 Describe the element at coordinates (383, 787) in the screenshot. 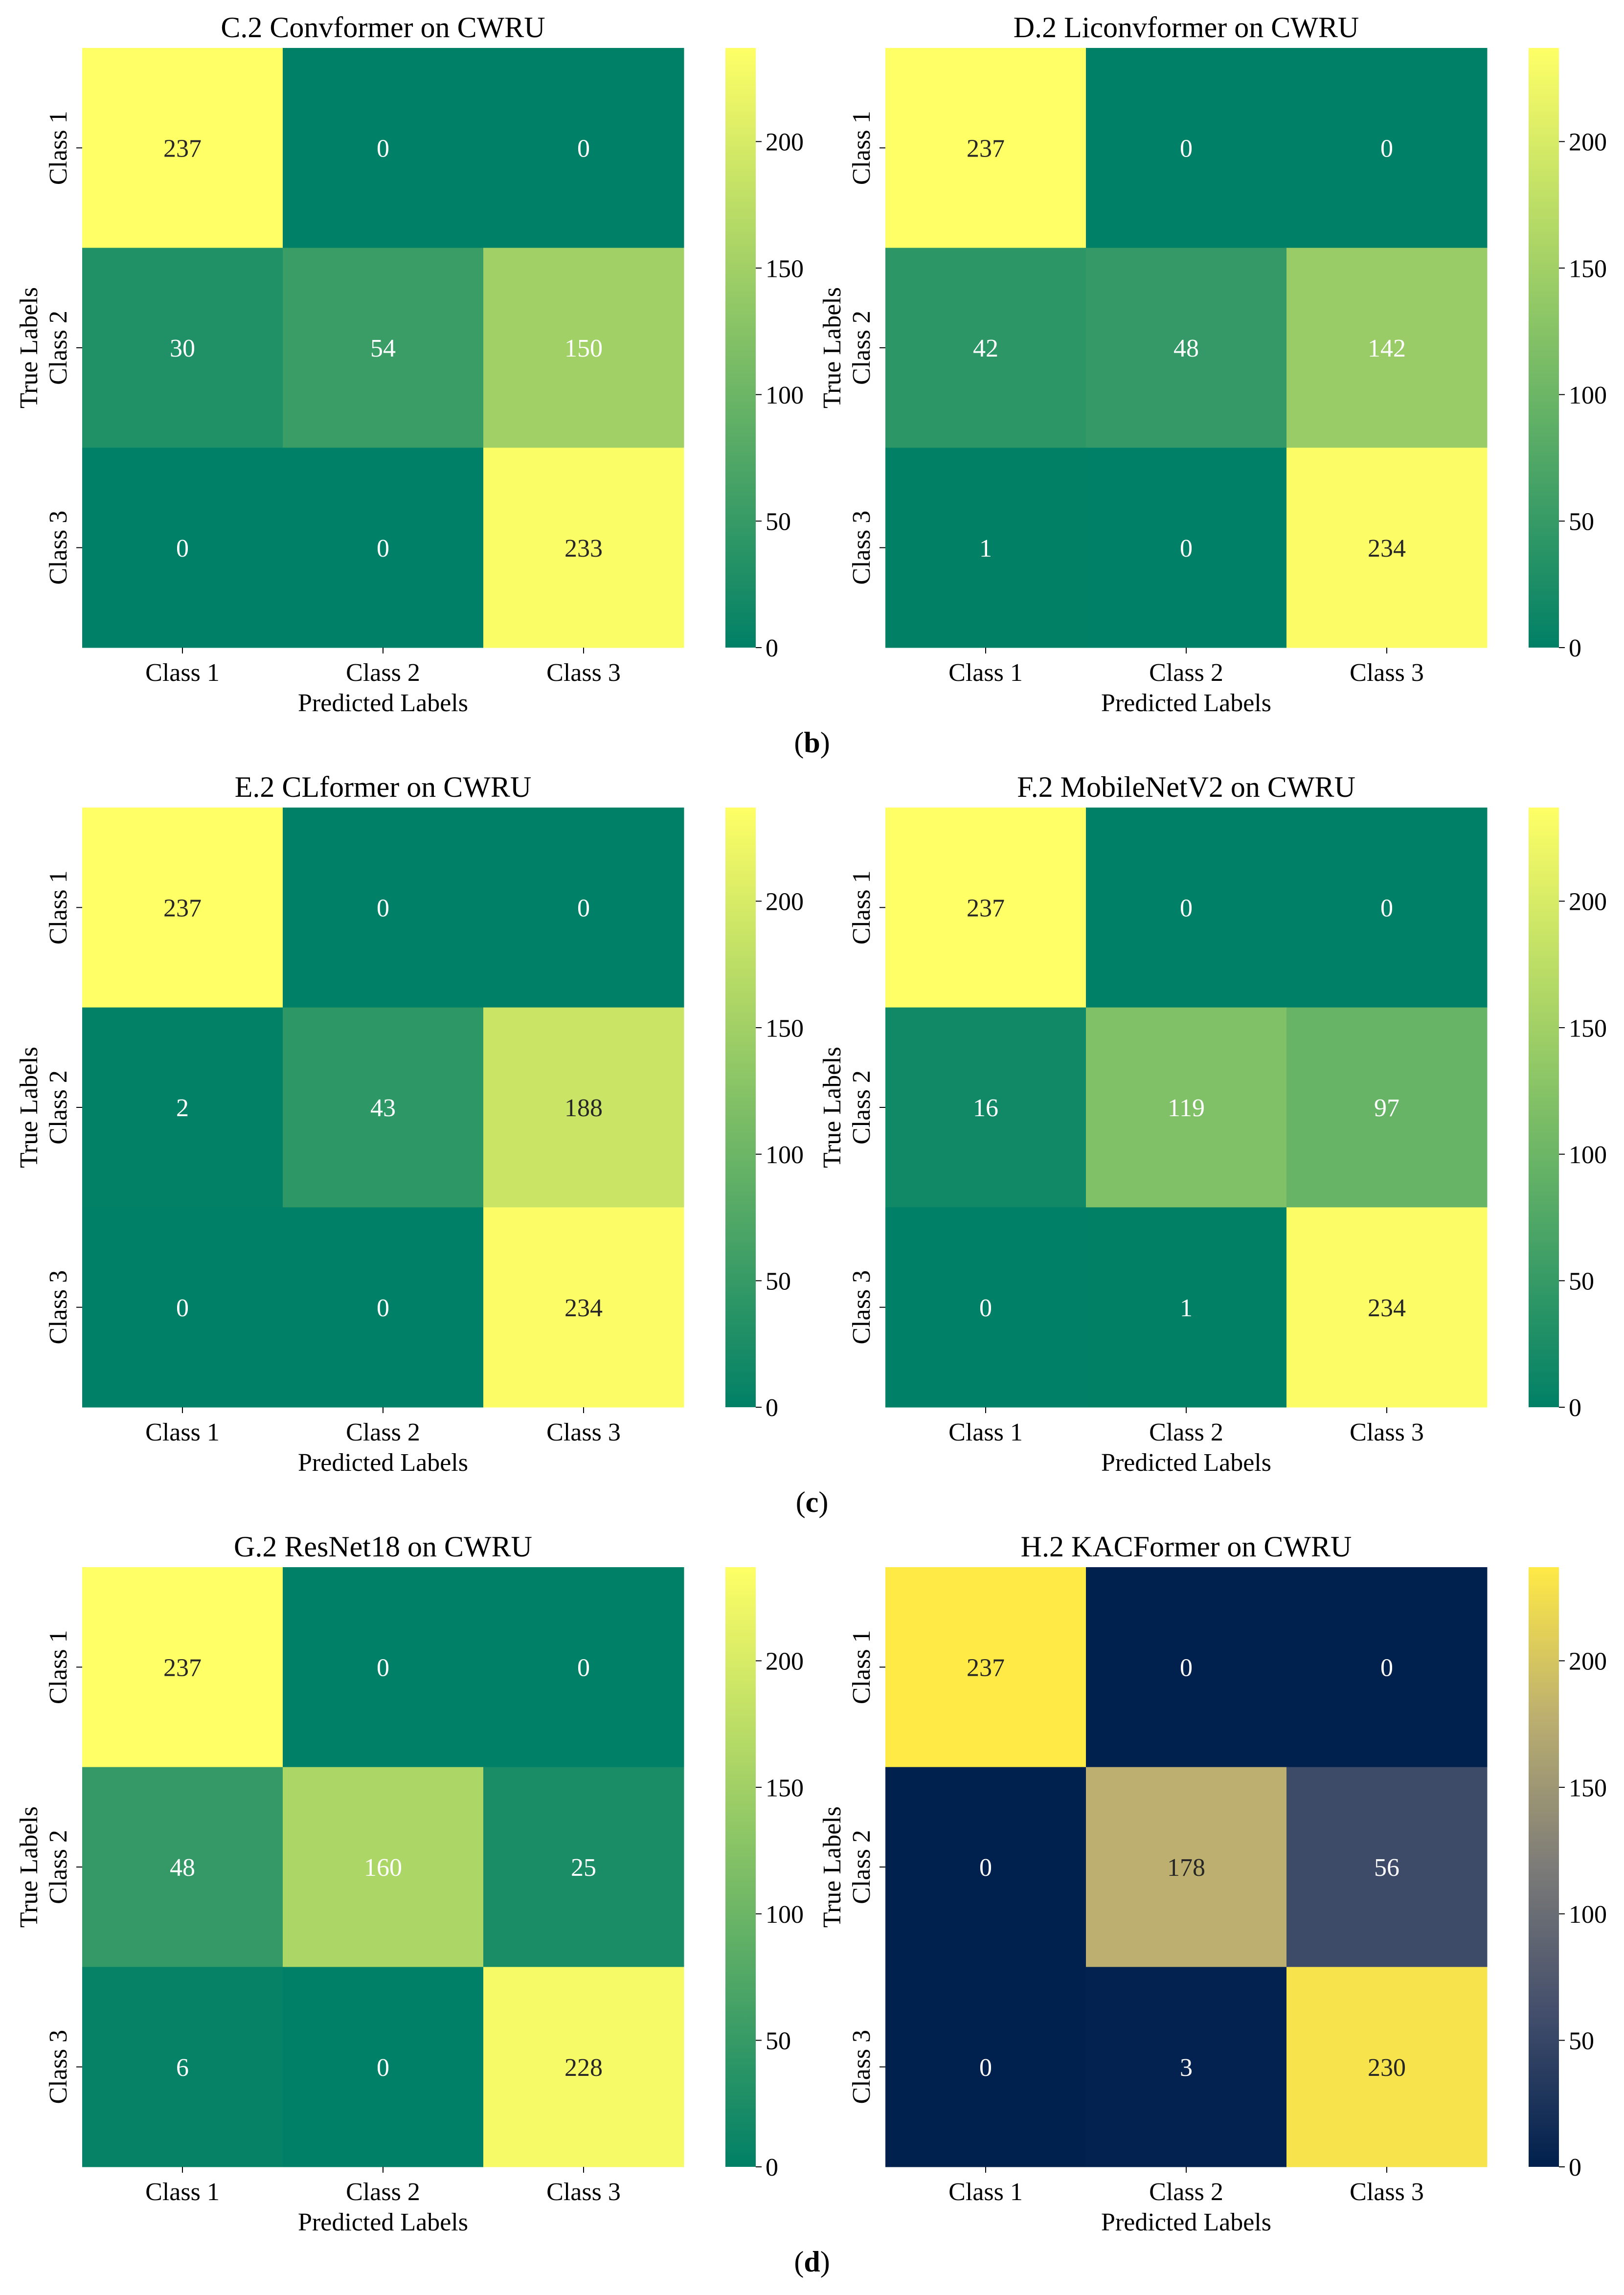

I see `chart-title: E.2 CLformer on CWRU` at that location.